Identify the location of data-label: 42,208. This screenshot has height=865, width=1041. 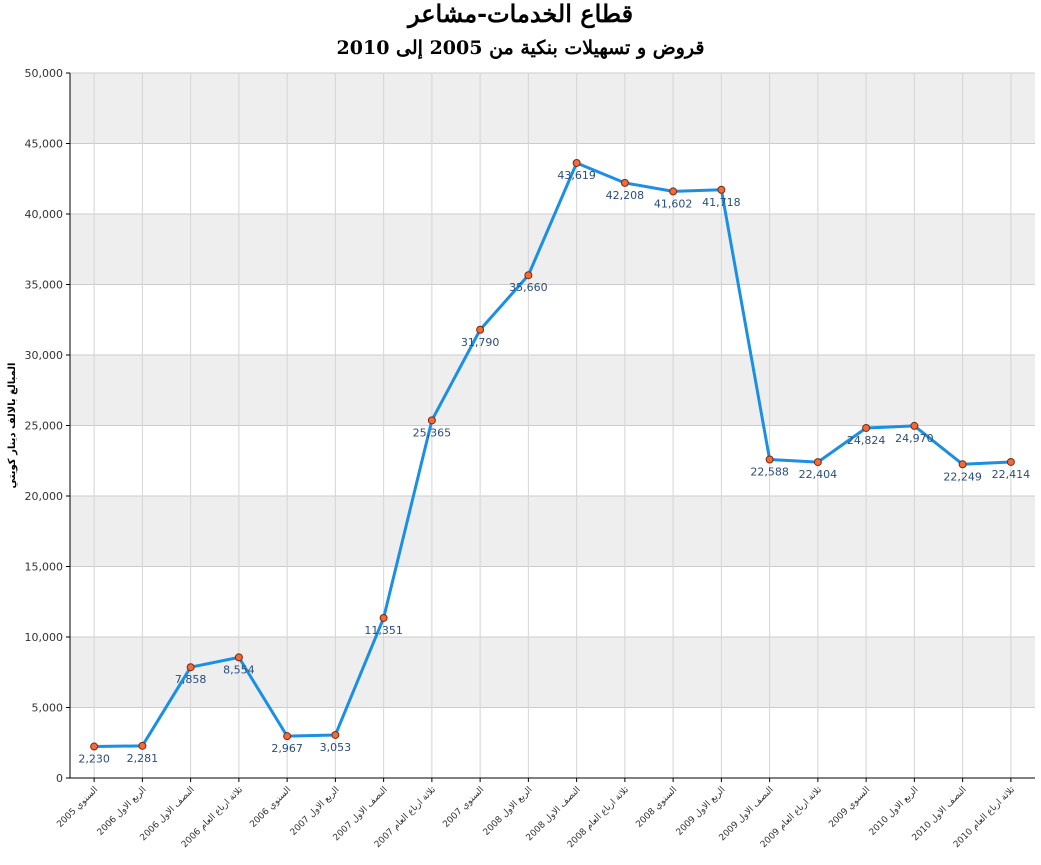
(625, 195).